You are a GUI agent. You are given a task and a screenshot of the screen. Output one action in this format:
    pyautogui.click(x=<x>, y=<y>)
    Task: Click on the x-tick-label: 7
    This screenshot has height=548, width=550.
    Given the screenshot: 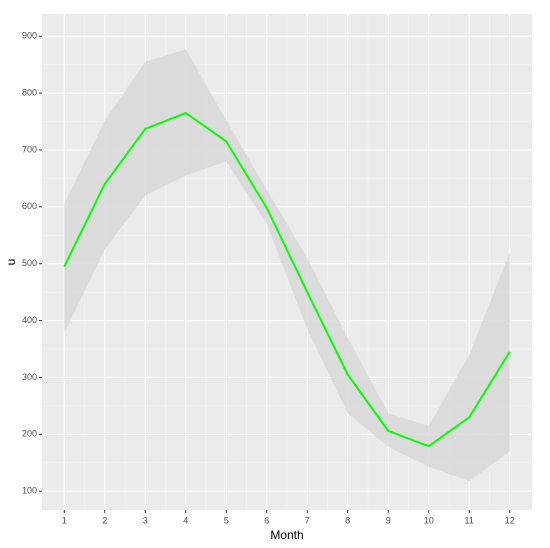 What is the action you would take?
    pyautogui.click(x=307, y=520)
    